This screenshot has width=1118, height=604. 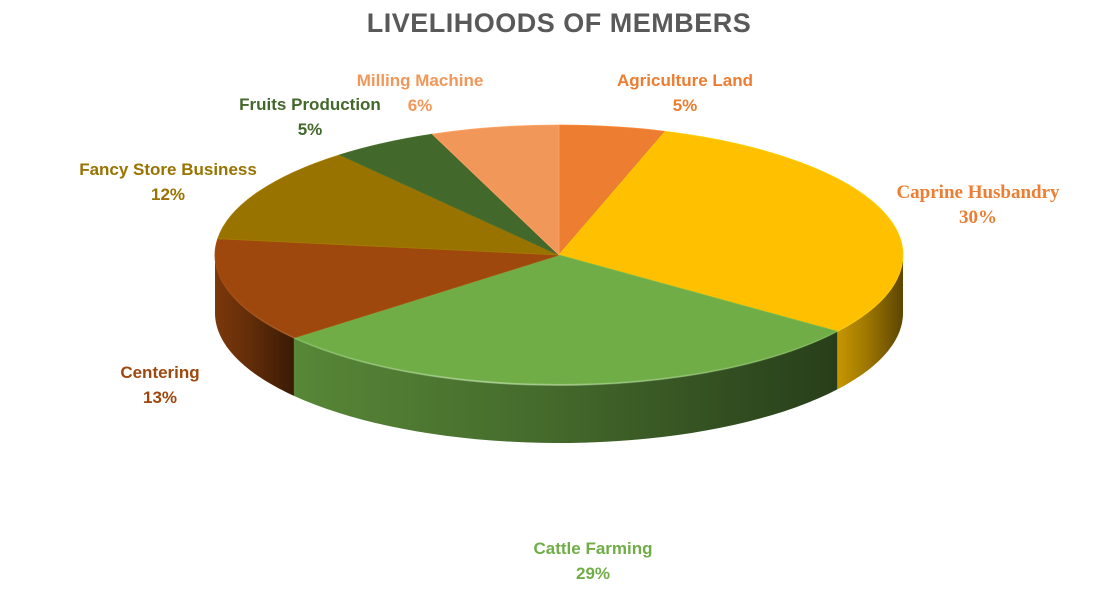 What do you see at coordinates (388, 205) in the screenshot?
I see `pie-slice-fancy-store-business` at bounding box center [388, 205].